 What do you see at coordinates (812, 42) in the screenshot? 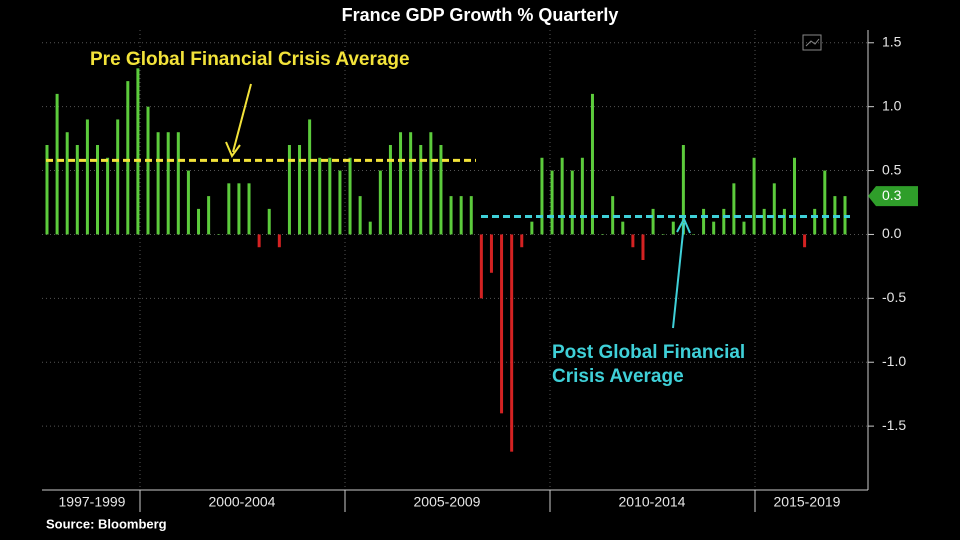
I see `chart-icon-line` at bounding box center [812, 42].